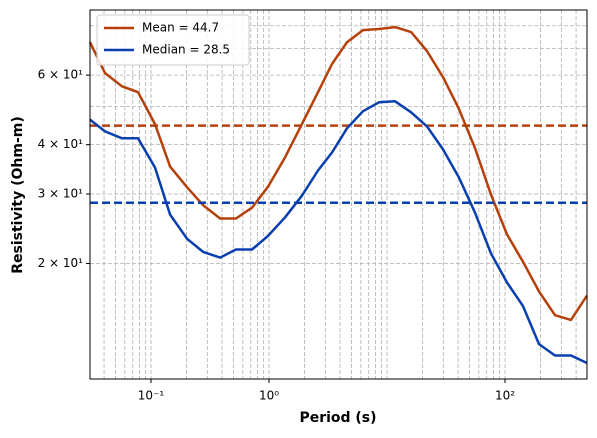 This screenshot has width=597, height=438. What do you see at coordinates (61, 193) in the screenshot?
I see `y-tick-label: 3 × 10¹` at bounding box center [61, 193].